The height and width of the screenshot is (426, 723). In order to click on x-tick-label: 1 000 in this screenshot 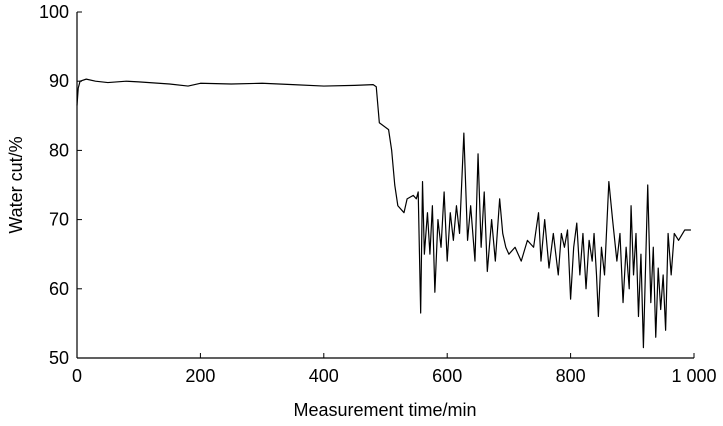, I will do `click(693, 376)`.